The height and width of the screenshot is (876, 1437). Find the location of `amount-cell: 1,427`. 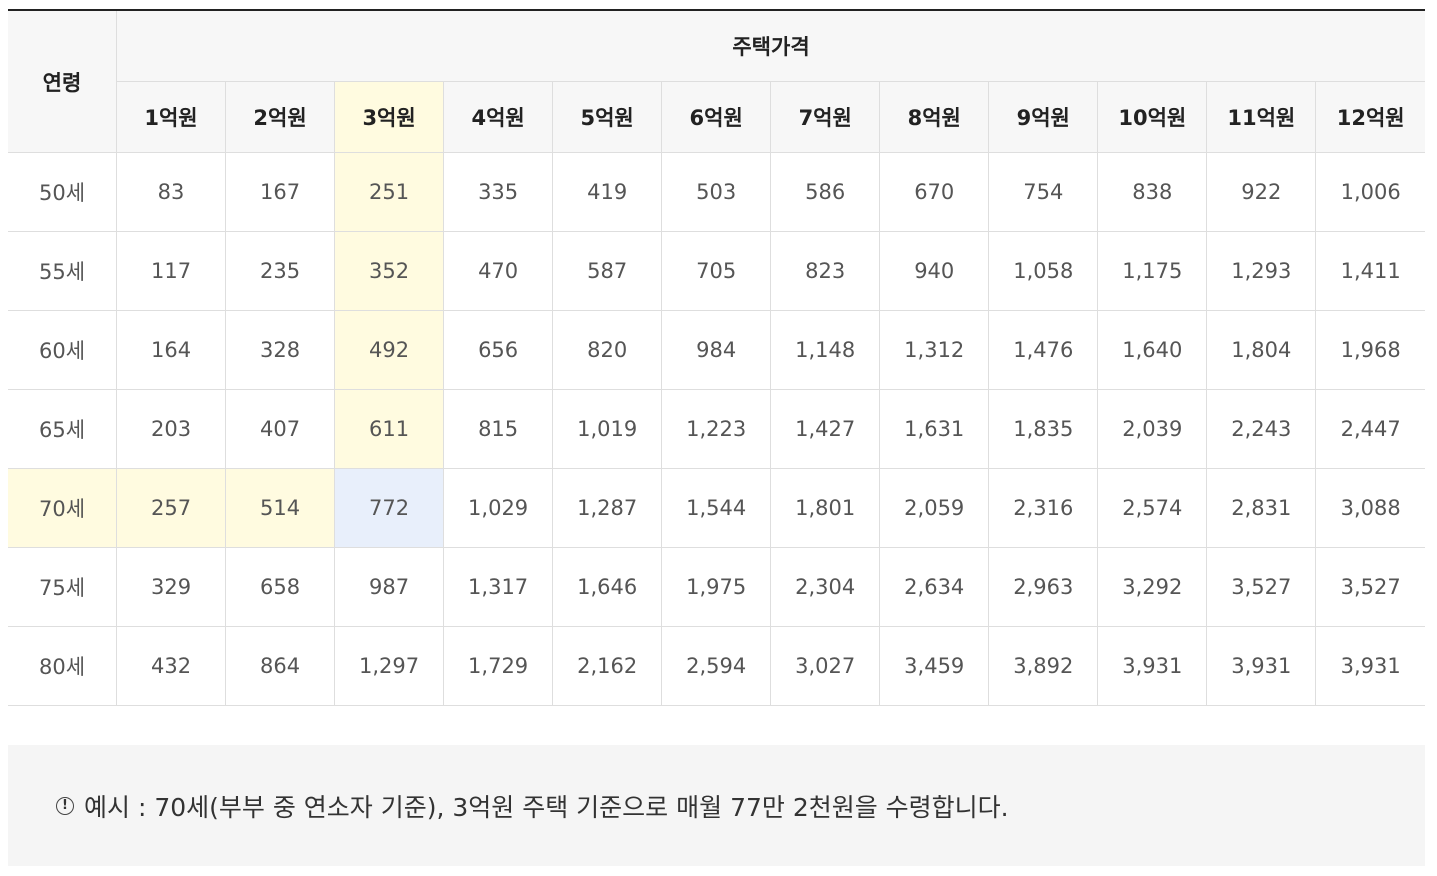

amount-cell: 1,427 is located at coordinates (825, 429).